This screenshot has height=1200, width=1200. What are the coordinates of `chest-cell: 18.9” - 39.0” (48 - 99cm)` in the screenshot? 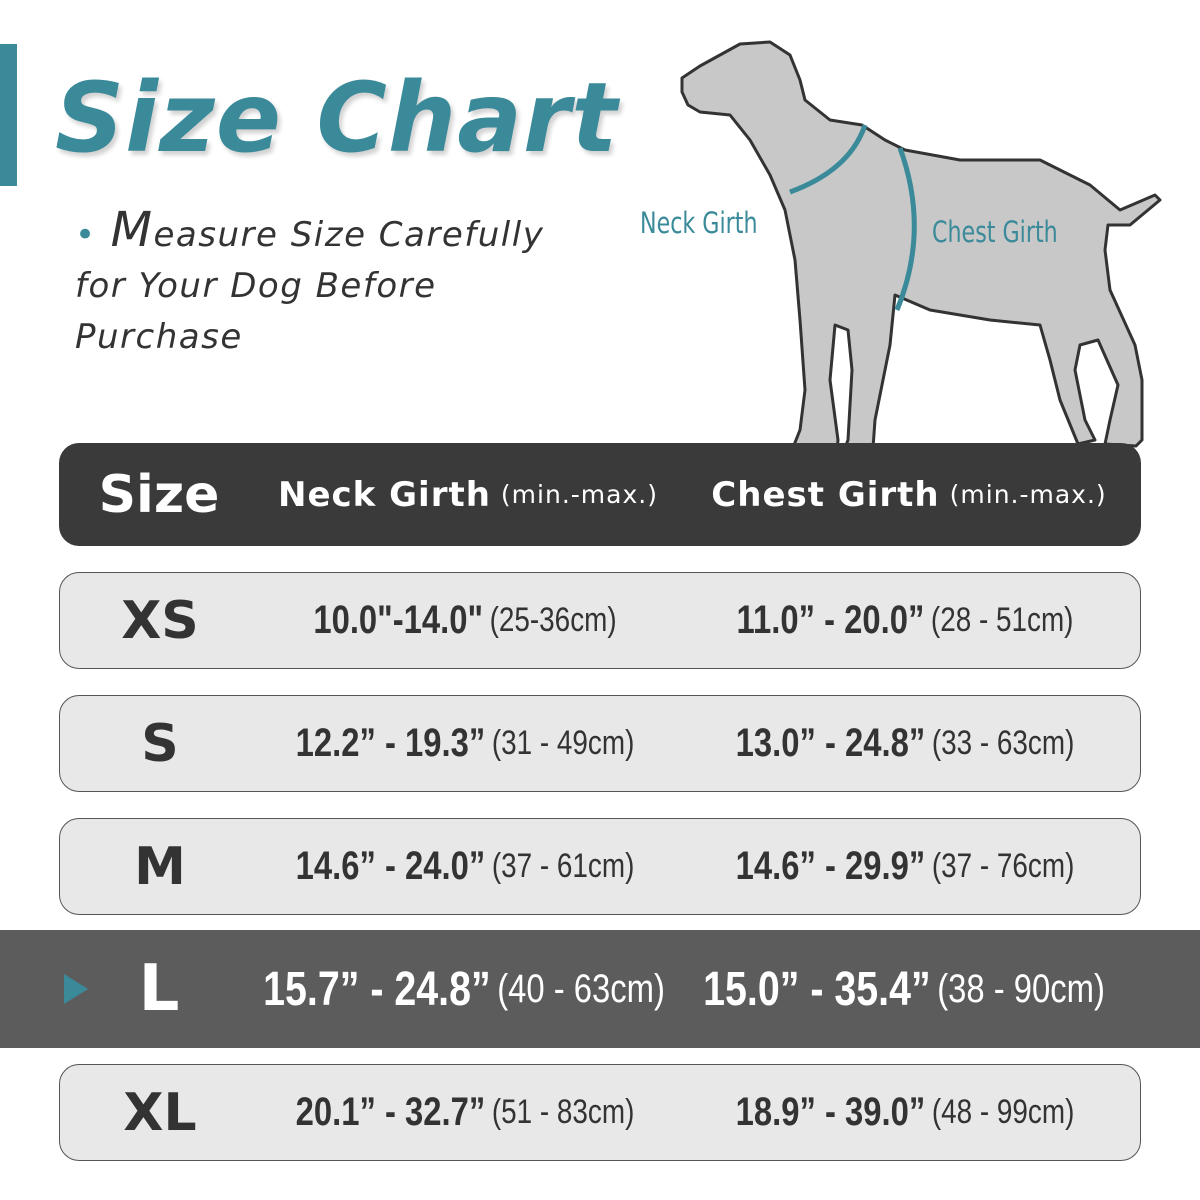 It's located at (905, 1112).